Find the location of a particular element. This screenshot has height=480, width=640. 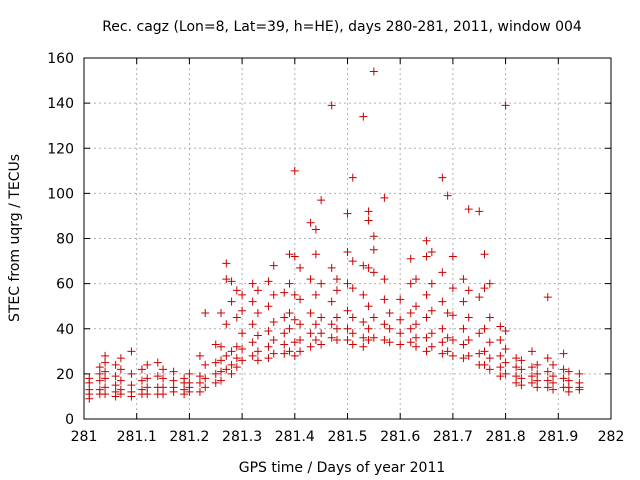

y-tick-label: 80 is located at coordinates (65, 240).